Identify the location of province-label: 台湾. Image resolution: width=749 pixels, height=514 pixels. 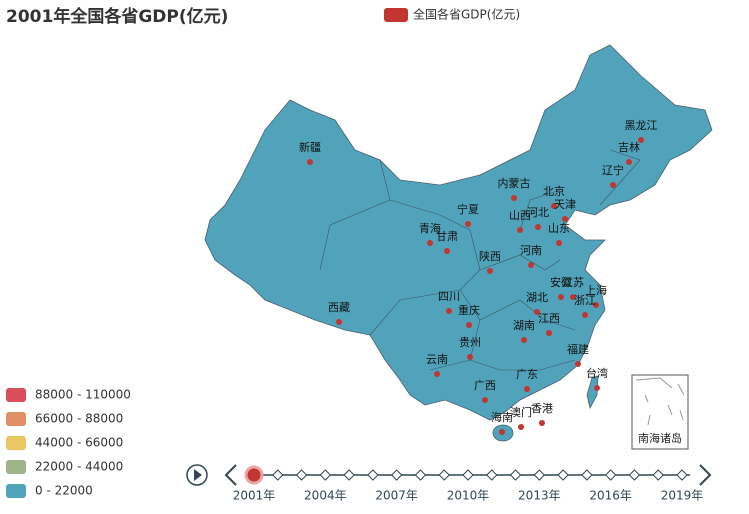
(597, 373).